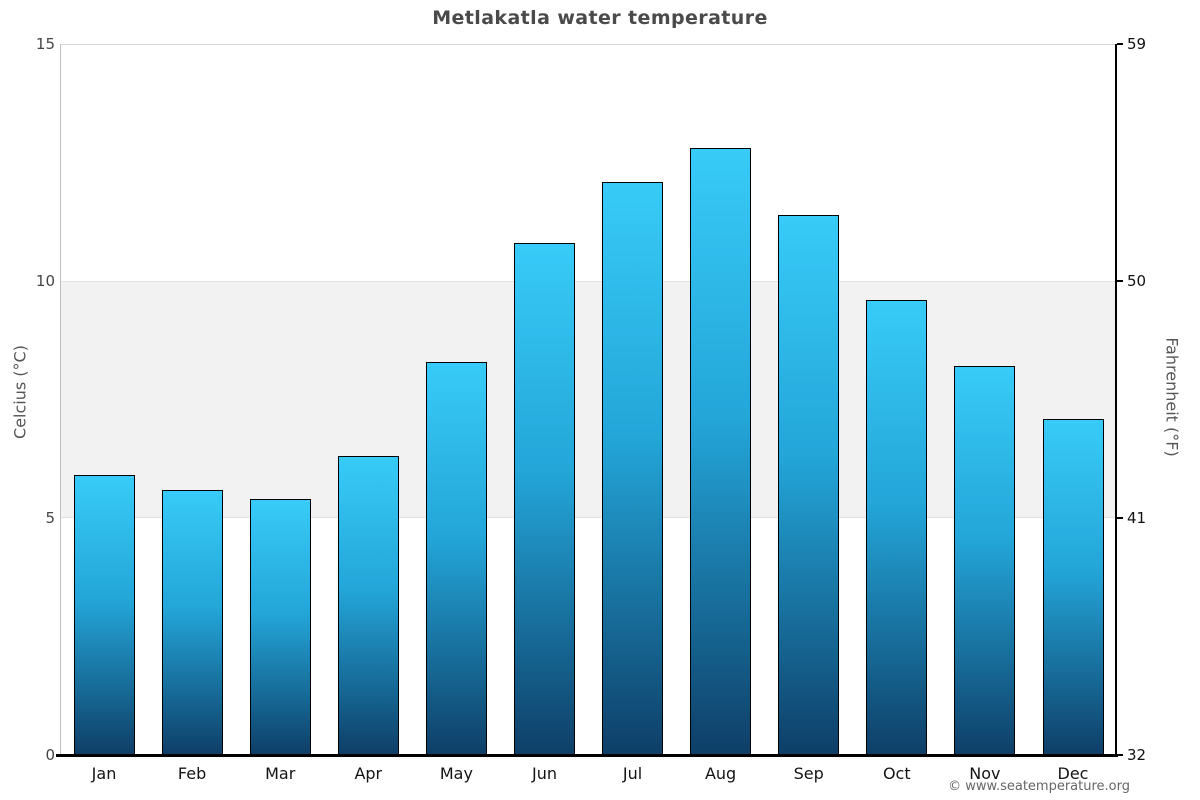  Describe the element at coordinates (1137, 281) in the screenshot. I see `y-tick-right-50: 50` at that location.